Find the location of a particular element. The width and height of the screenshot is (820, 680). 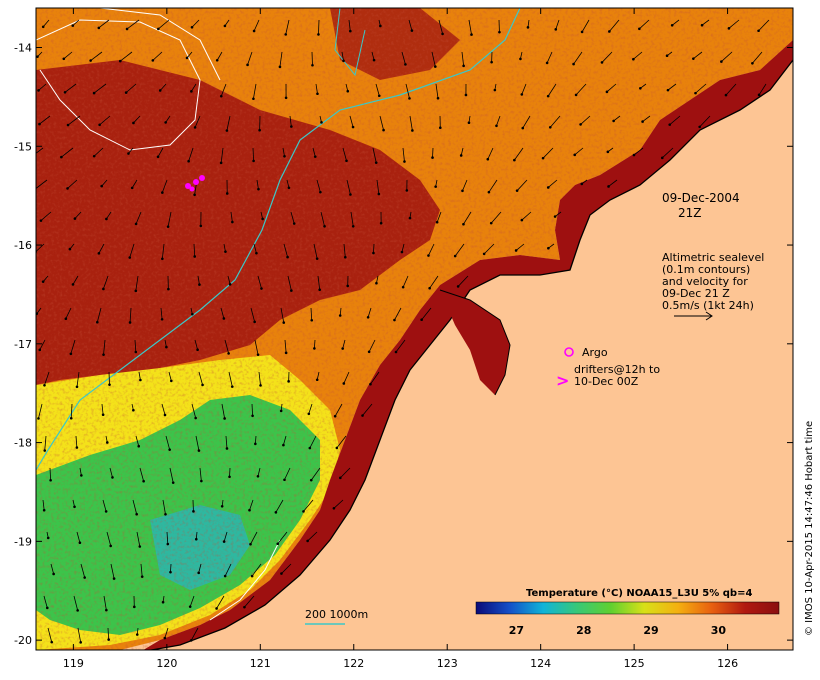

colorbar-tick-label: 28 is located at coordinates (583, 630).